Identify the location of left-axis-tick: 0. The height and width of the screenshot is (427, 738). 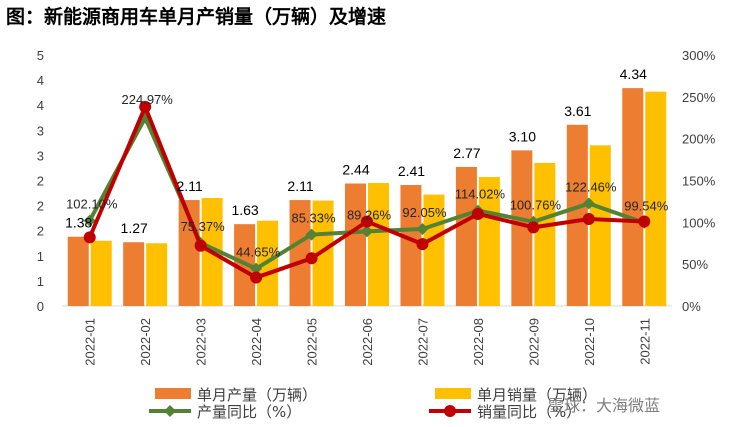
(40, 306).